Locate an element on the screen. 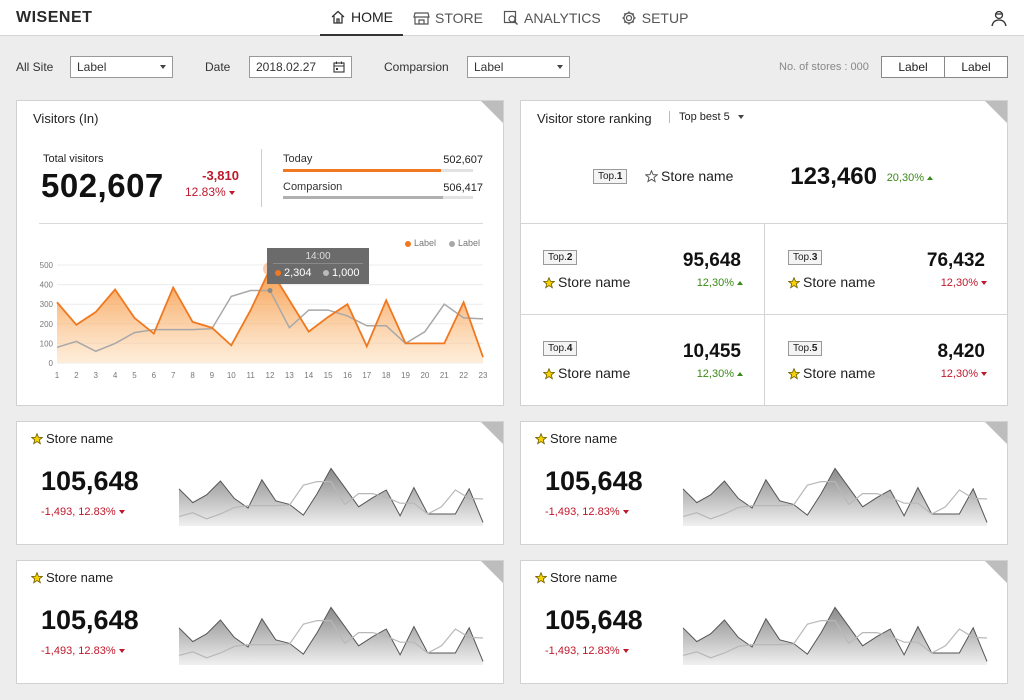  all-site-label: All Site is located at coordinates (35, 67).